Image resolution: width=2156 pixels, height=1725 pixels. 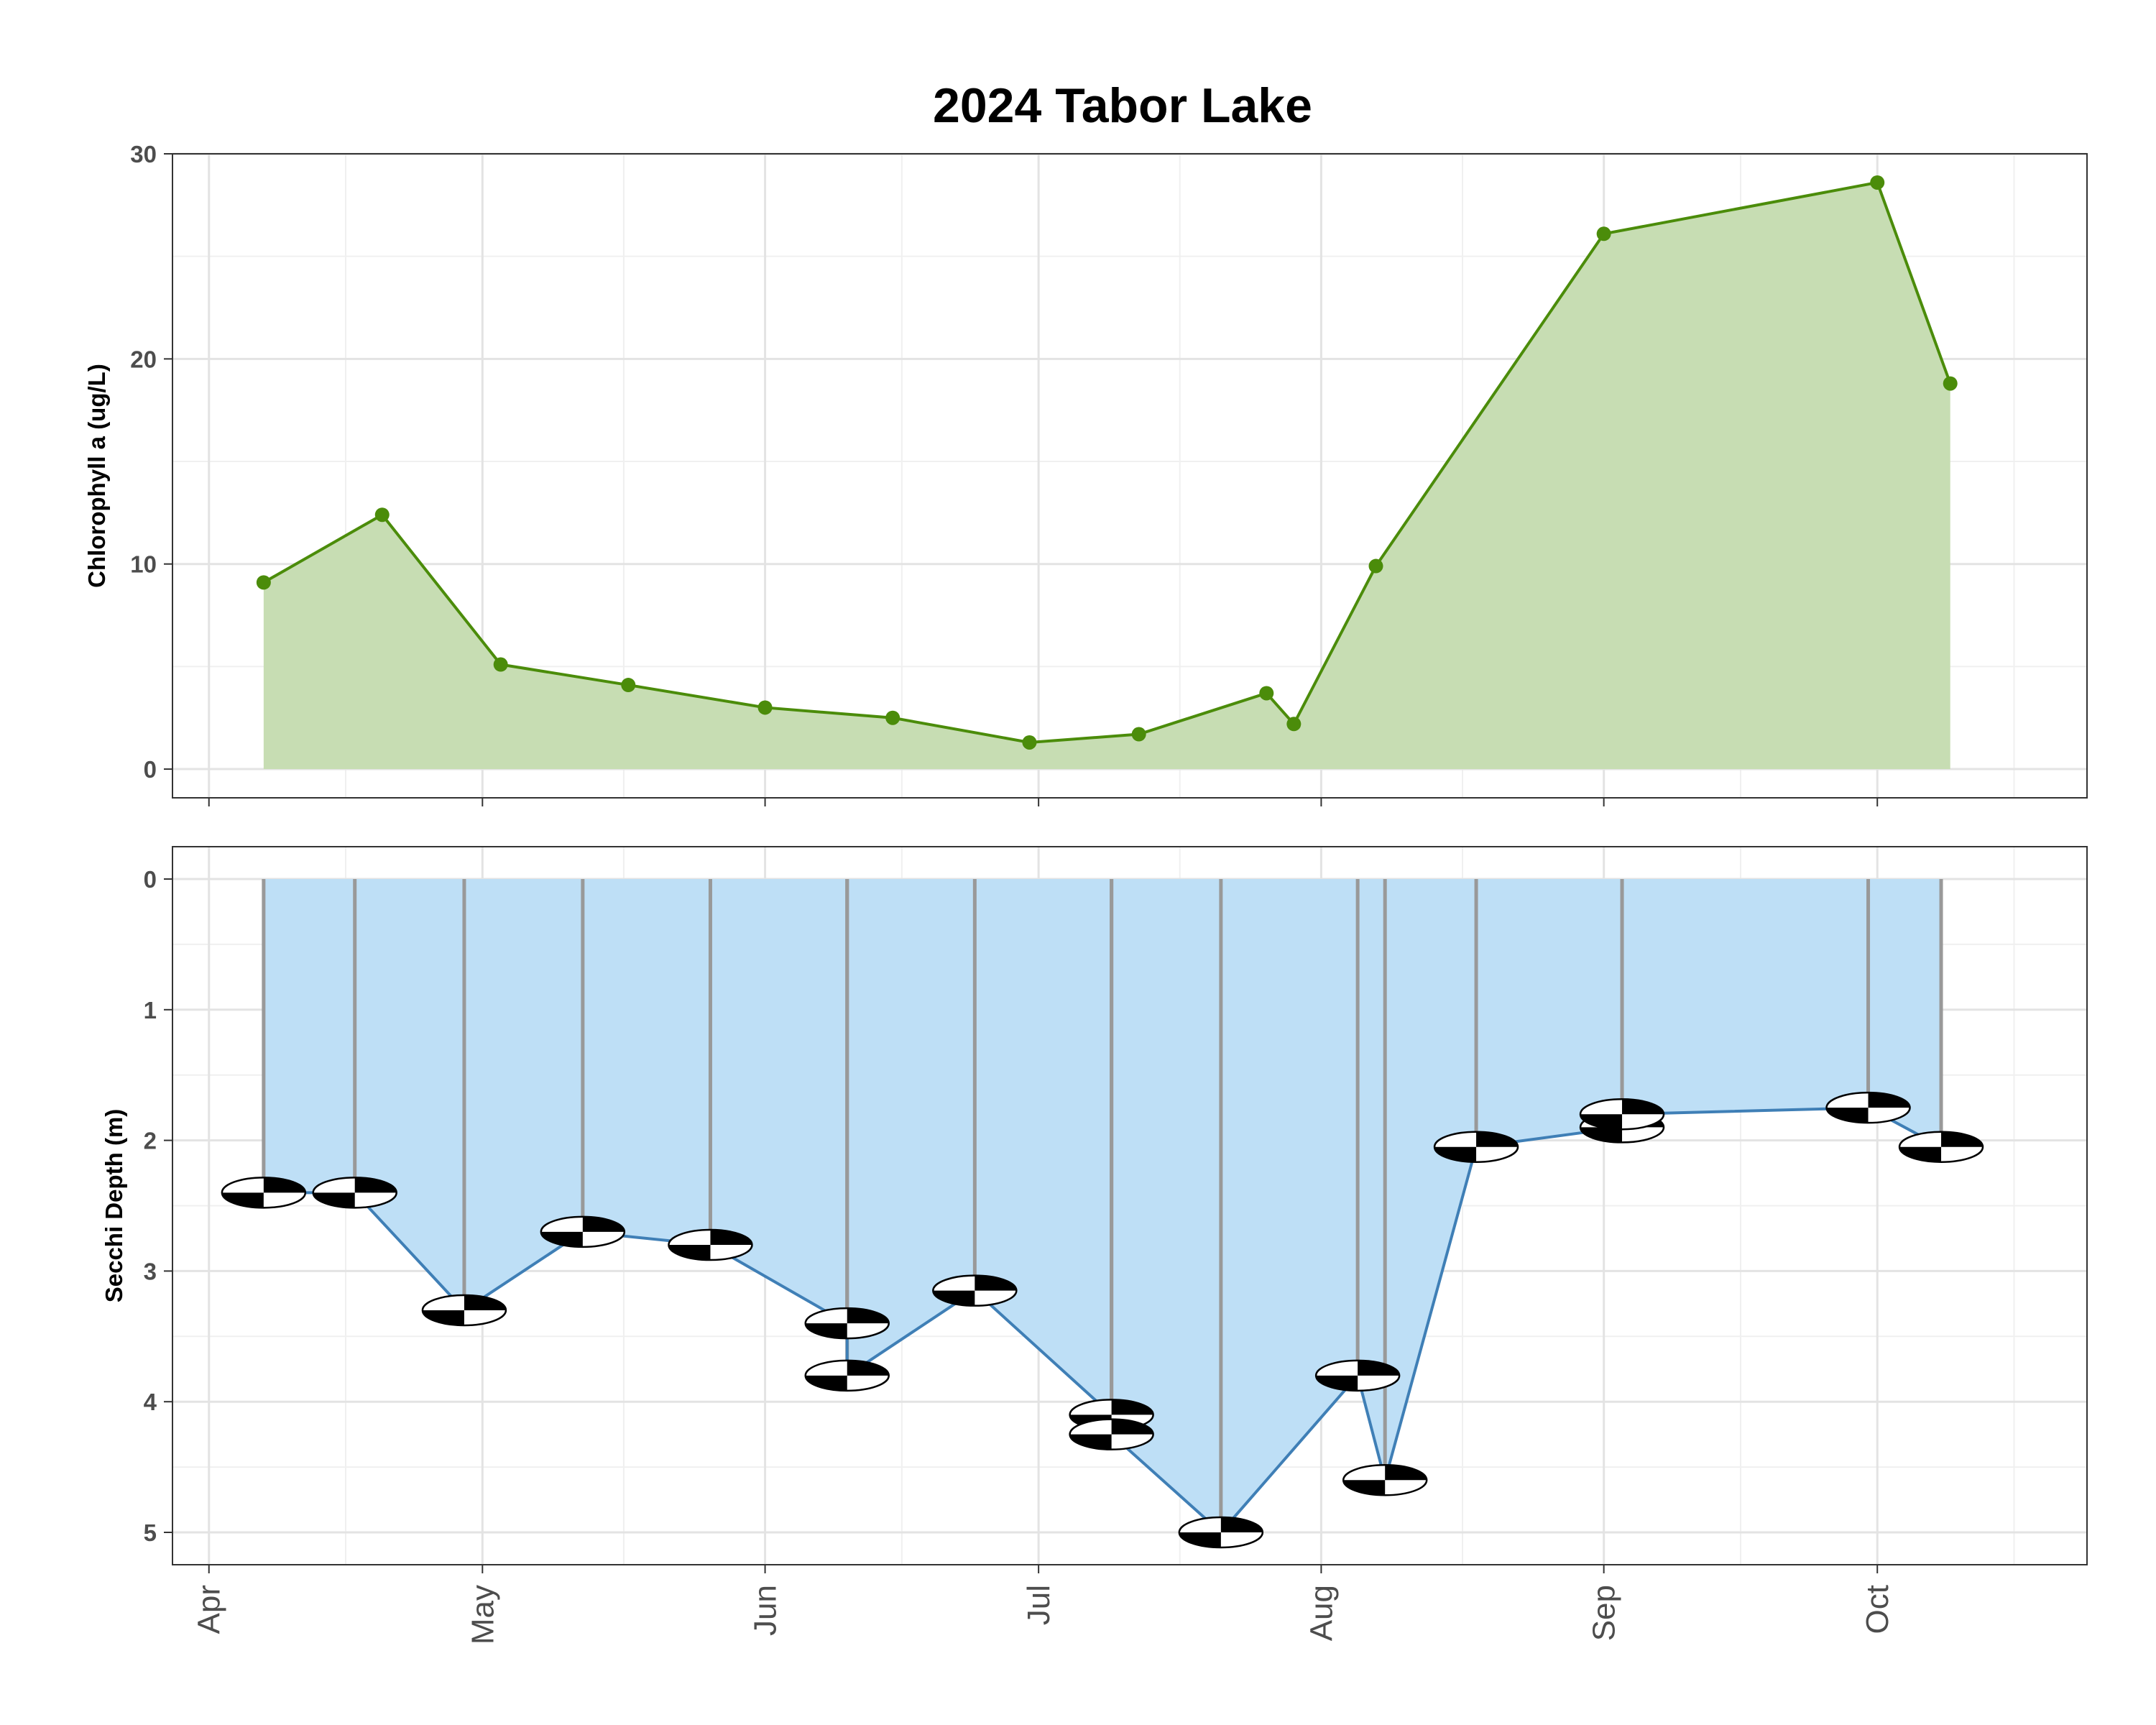 I want to click on x-tick-label: May, so click(x=482, y=1614).